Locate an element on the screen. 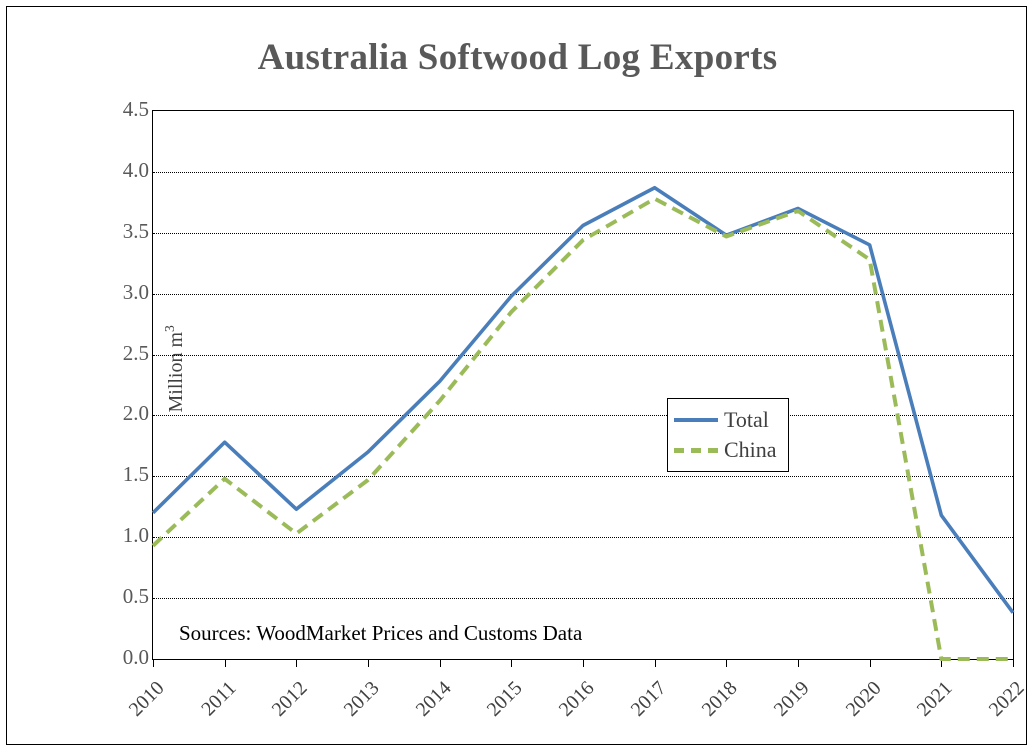 Image resolution: width=1035 pixels, height=753 pixels. x-axis-tick-label: 2015 is located at coordinates (505, 699).